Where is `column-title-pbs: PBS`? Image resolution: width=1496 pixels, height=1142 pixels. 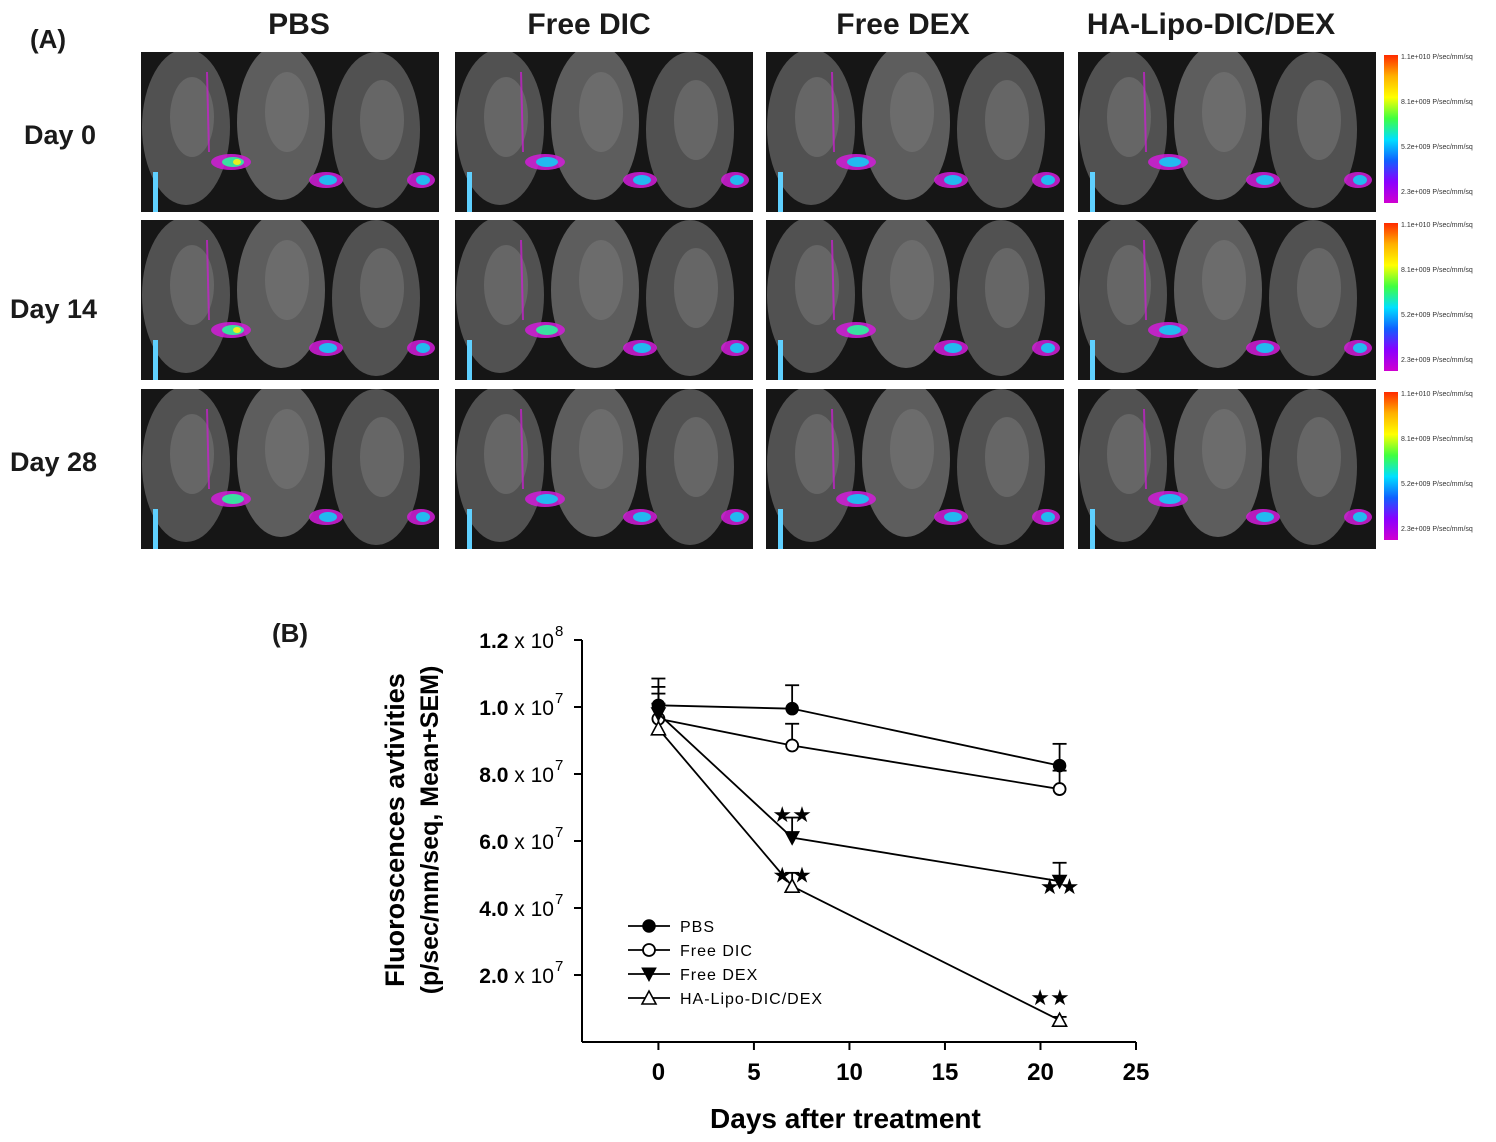 column-title-pbs: PBS is located at coordinates (299, 24).